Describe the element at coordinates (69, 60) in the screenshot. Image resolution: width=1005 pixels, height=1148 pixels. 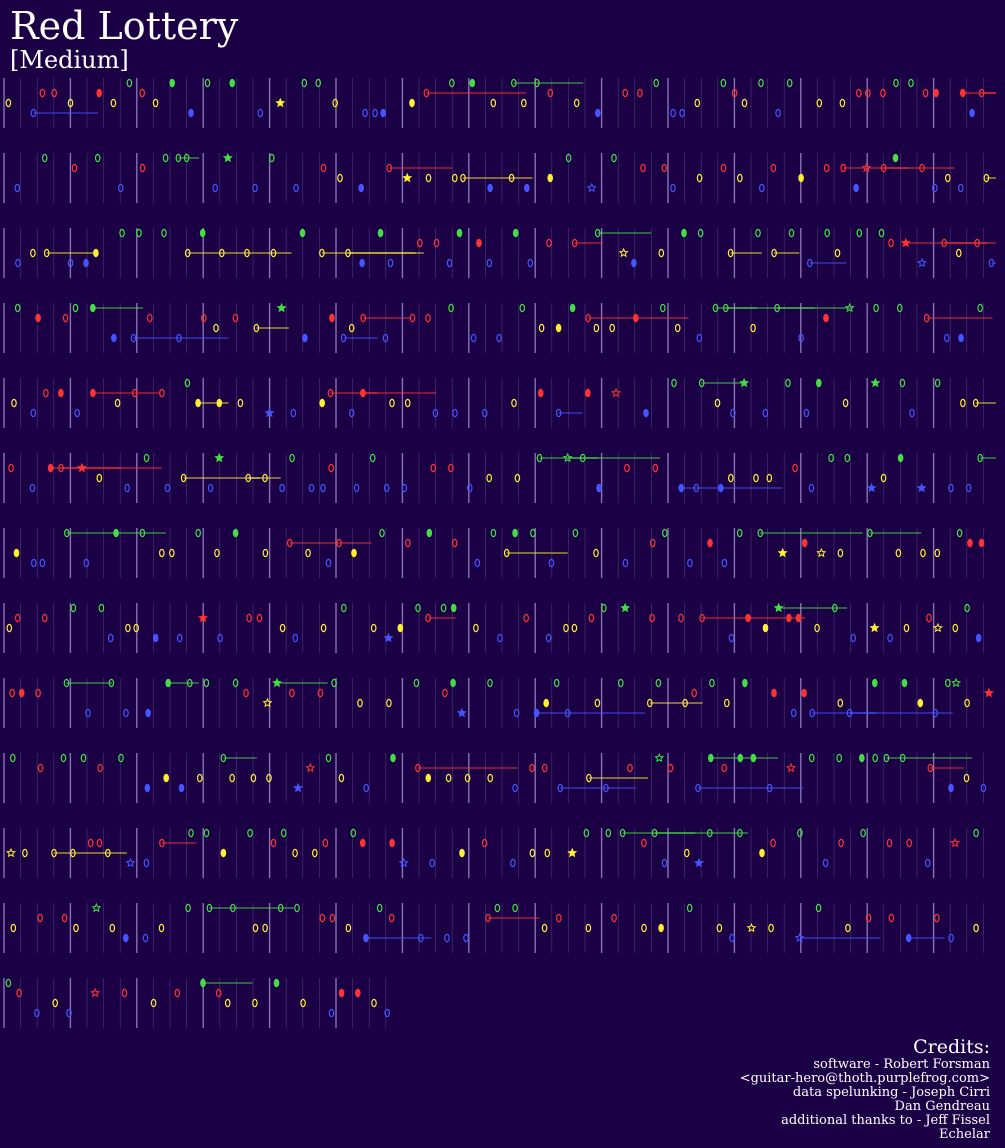
I see `difficulty-label: [Medium]` at that location.